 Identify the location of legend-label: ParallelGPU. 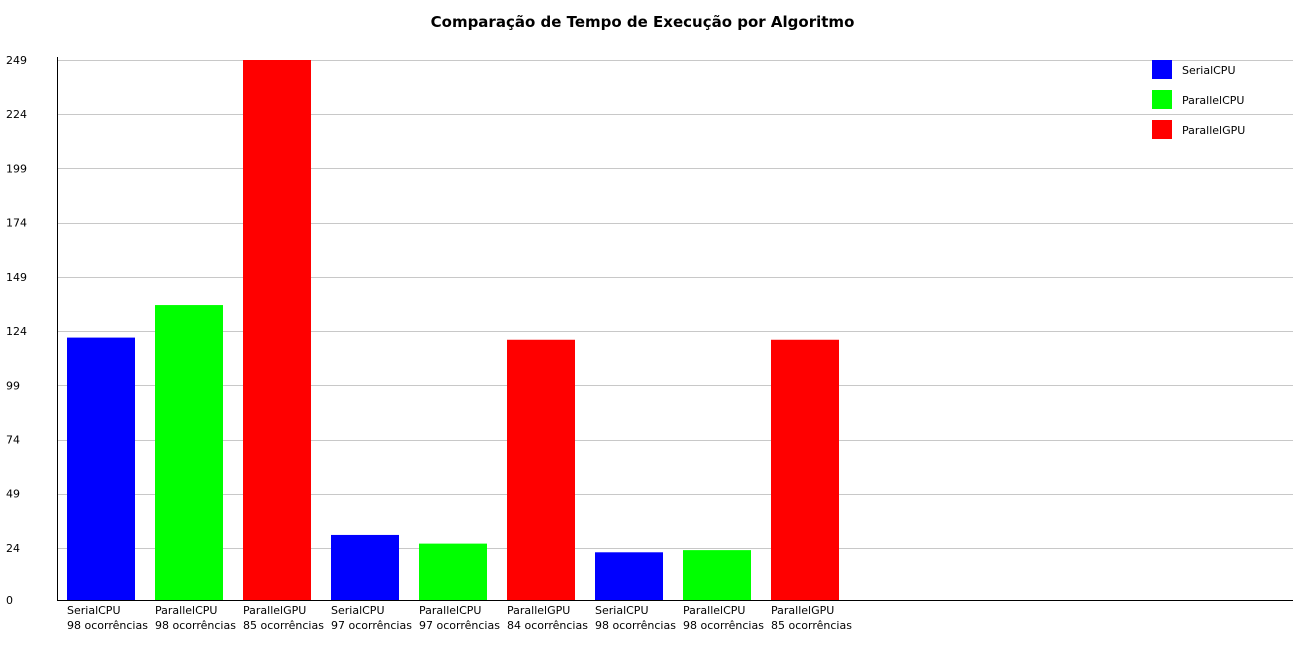
(1213, 130).